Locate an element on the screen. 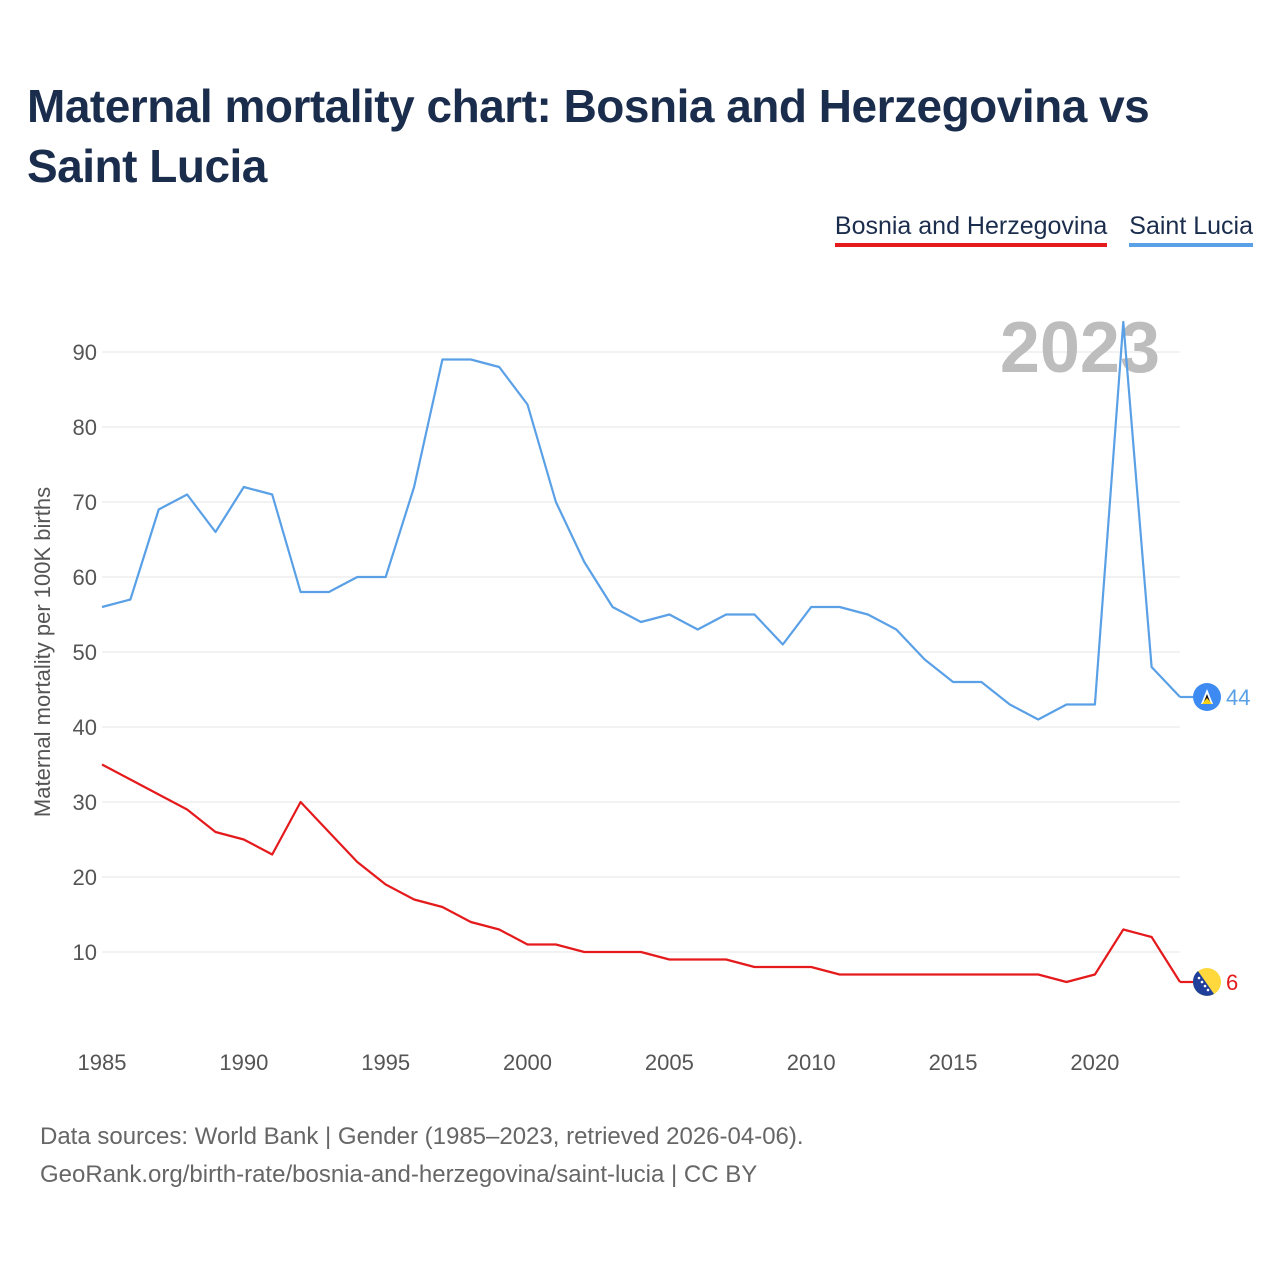 The image size is (1280, 1280). x-tick-label: 2000 is located at coordinates (527, 1062).